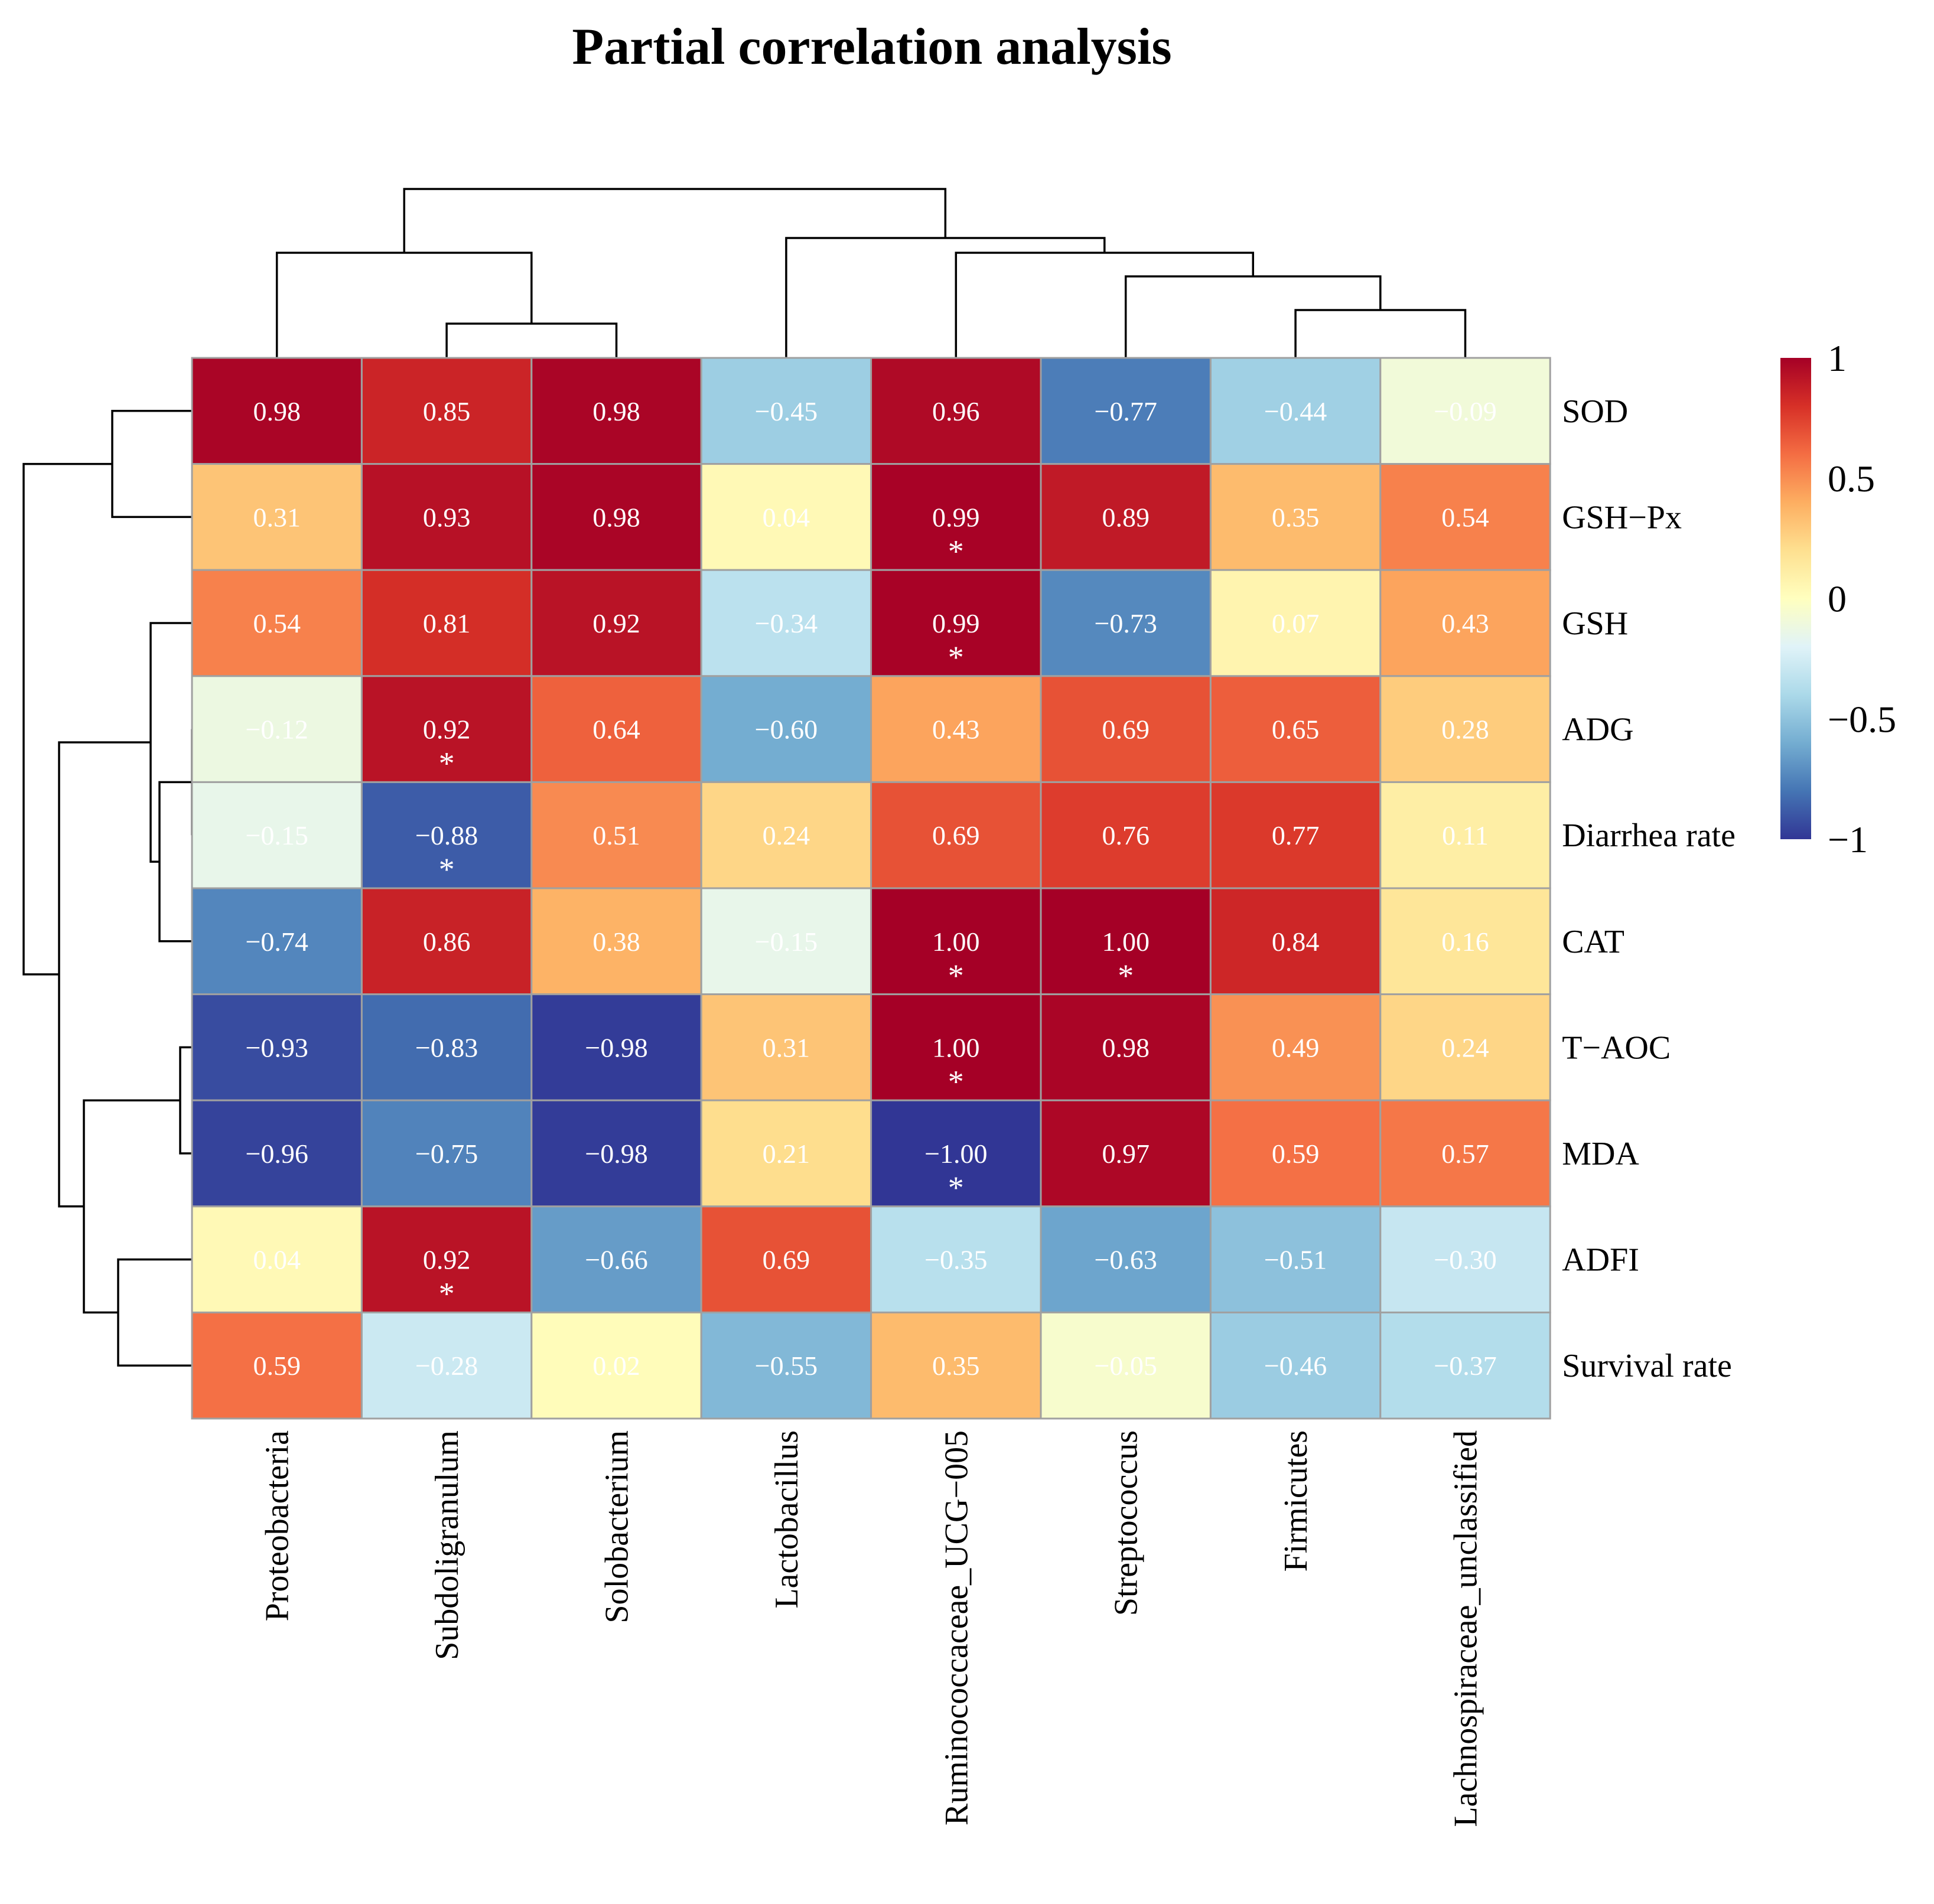  What do you see at coordinates (1296, 517) in the screenshot?
I see `cell-value-label: 0.35` at bounding box center [1296, 517].